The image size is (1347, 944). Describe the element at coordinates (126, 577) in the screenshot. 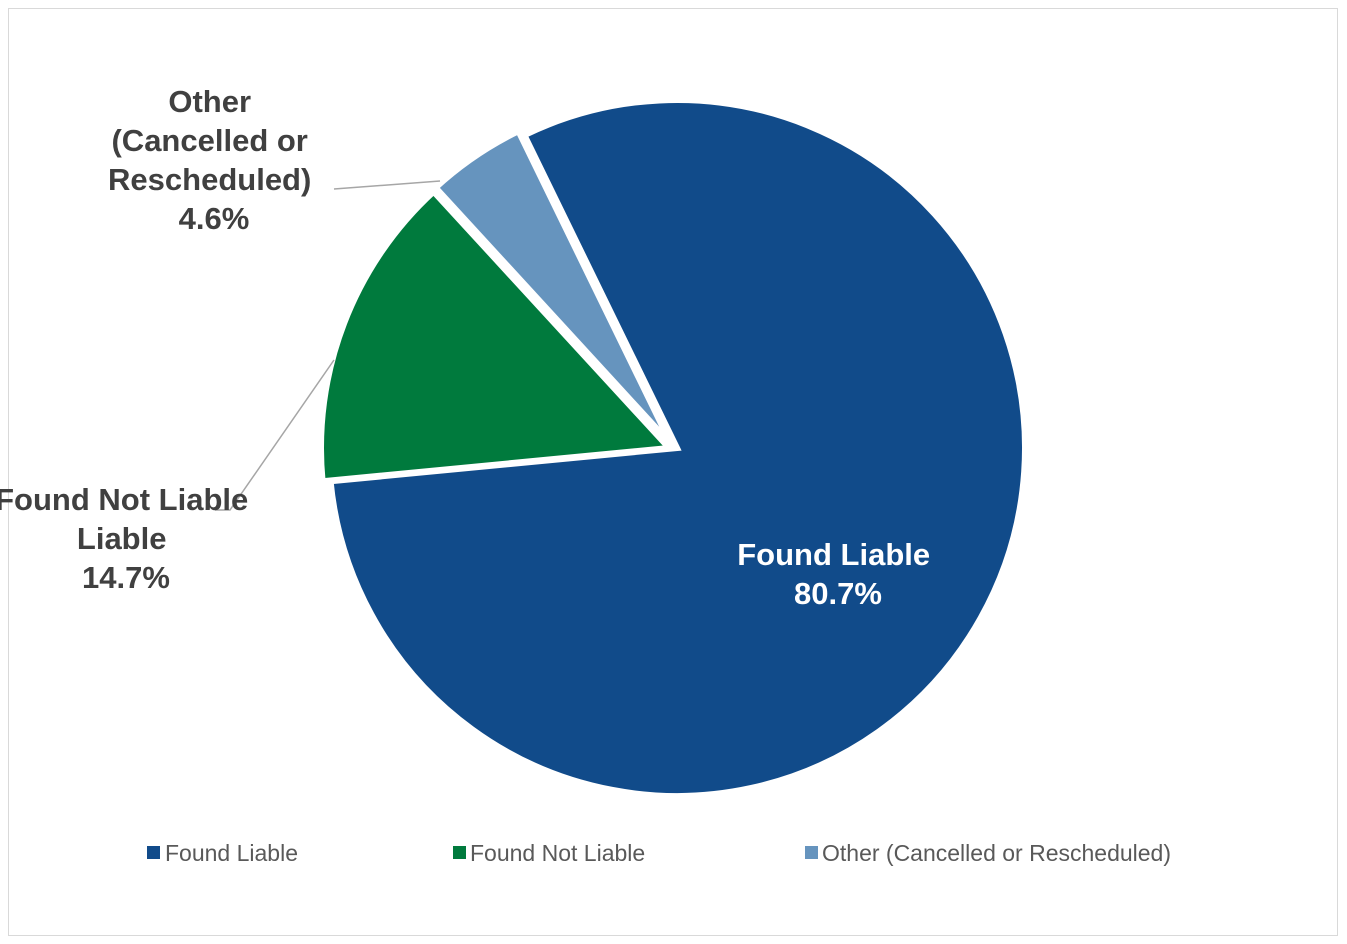

I see `data-label-found-not-liable-value: 14.7%` at that location.